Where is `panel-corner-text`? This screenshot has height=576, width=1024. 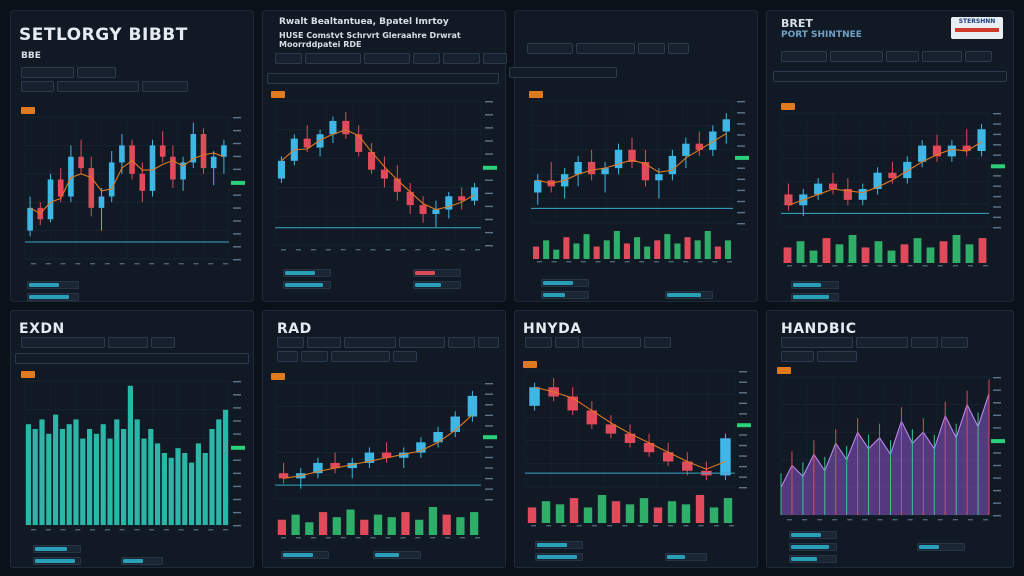 panel-corner-text is located at coordinates (735, 325).